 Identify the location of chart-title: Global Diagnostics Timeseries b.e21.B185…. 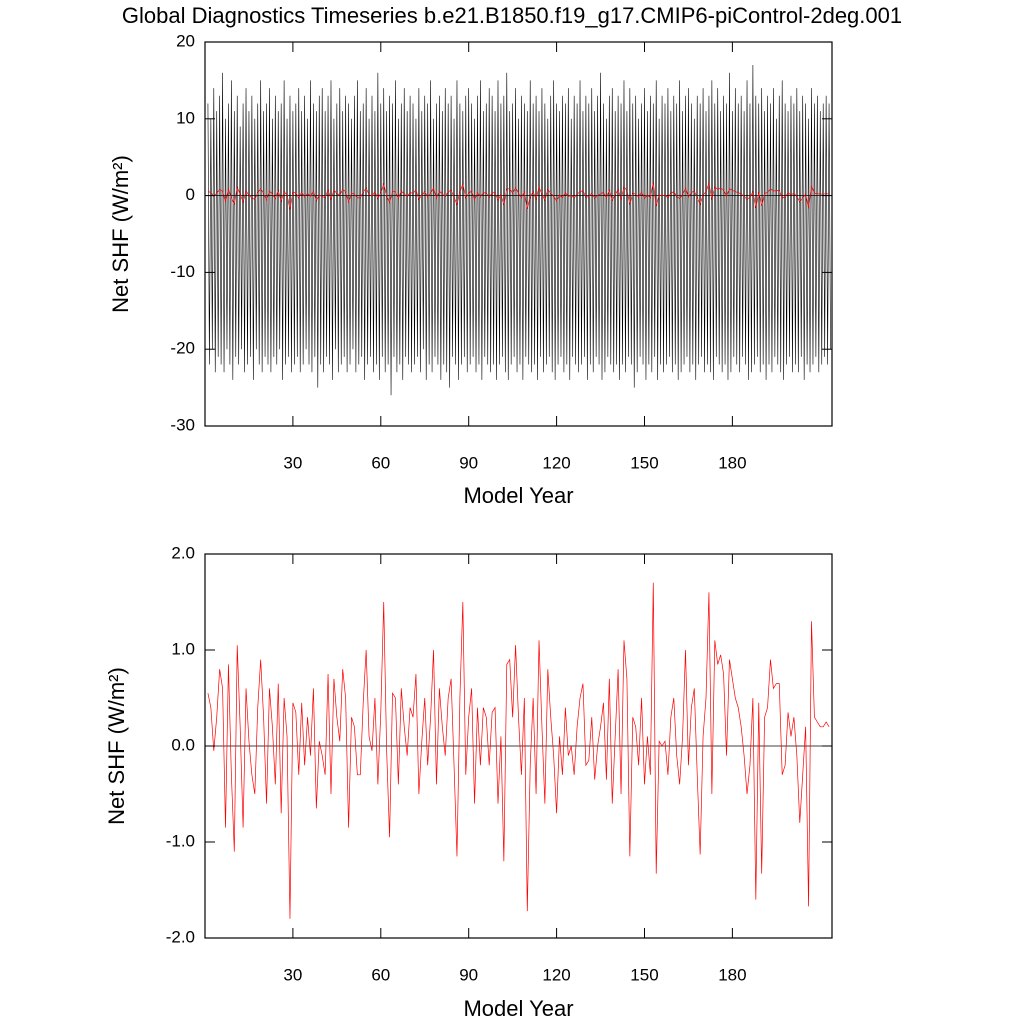
(512, 15).